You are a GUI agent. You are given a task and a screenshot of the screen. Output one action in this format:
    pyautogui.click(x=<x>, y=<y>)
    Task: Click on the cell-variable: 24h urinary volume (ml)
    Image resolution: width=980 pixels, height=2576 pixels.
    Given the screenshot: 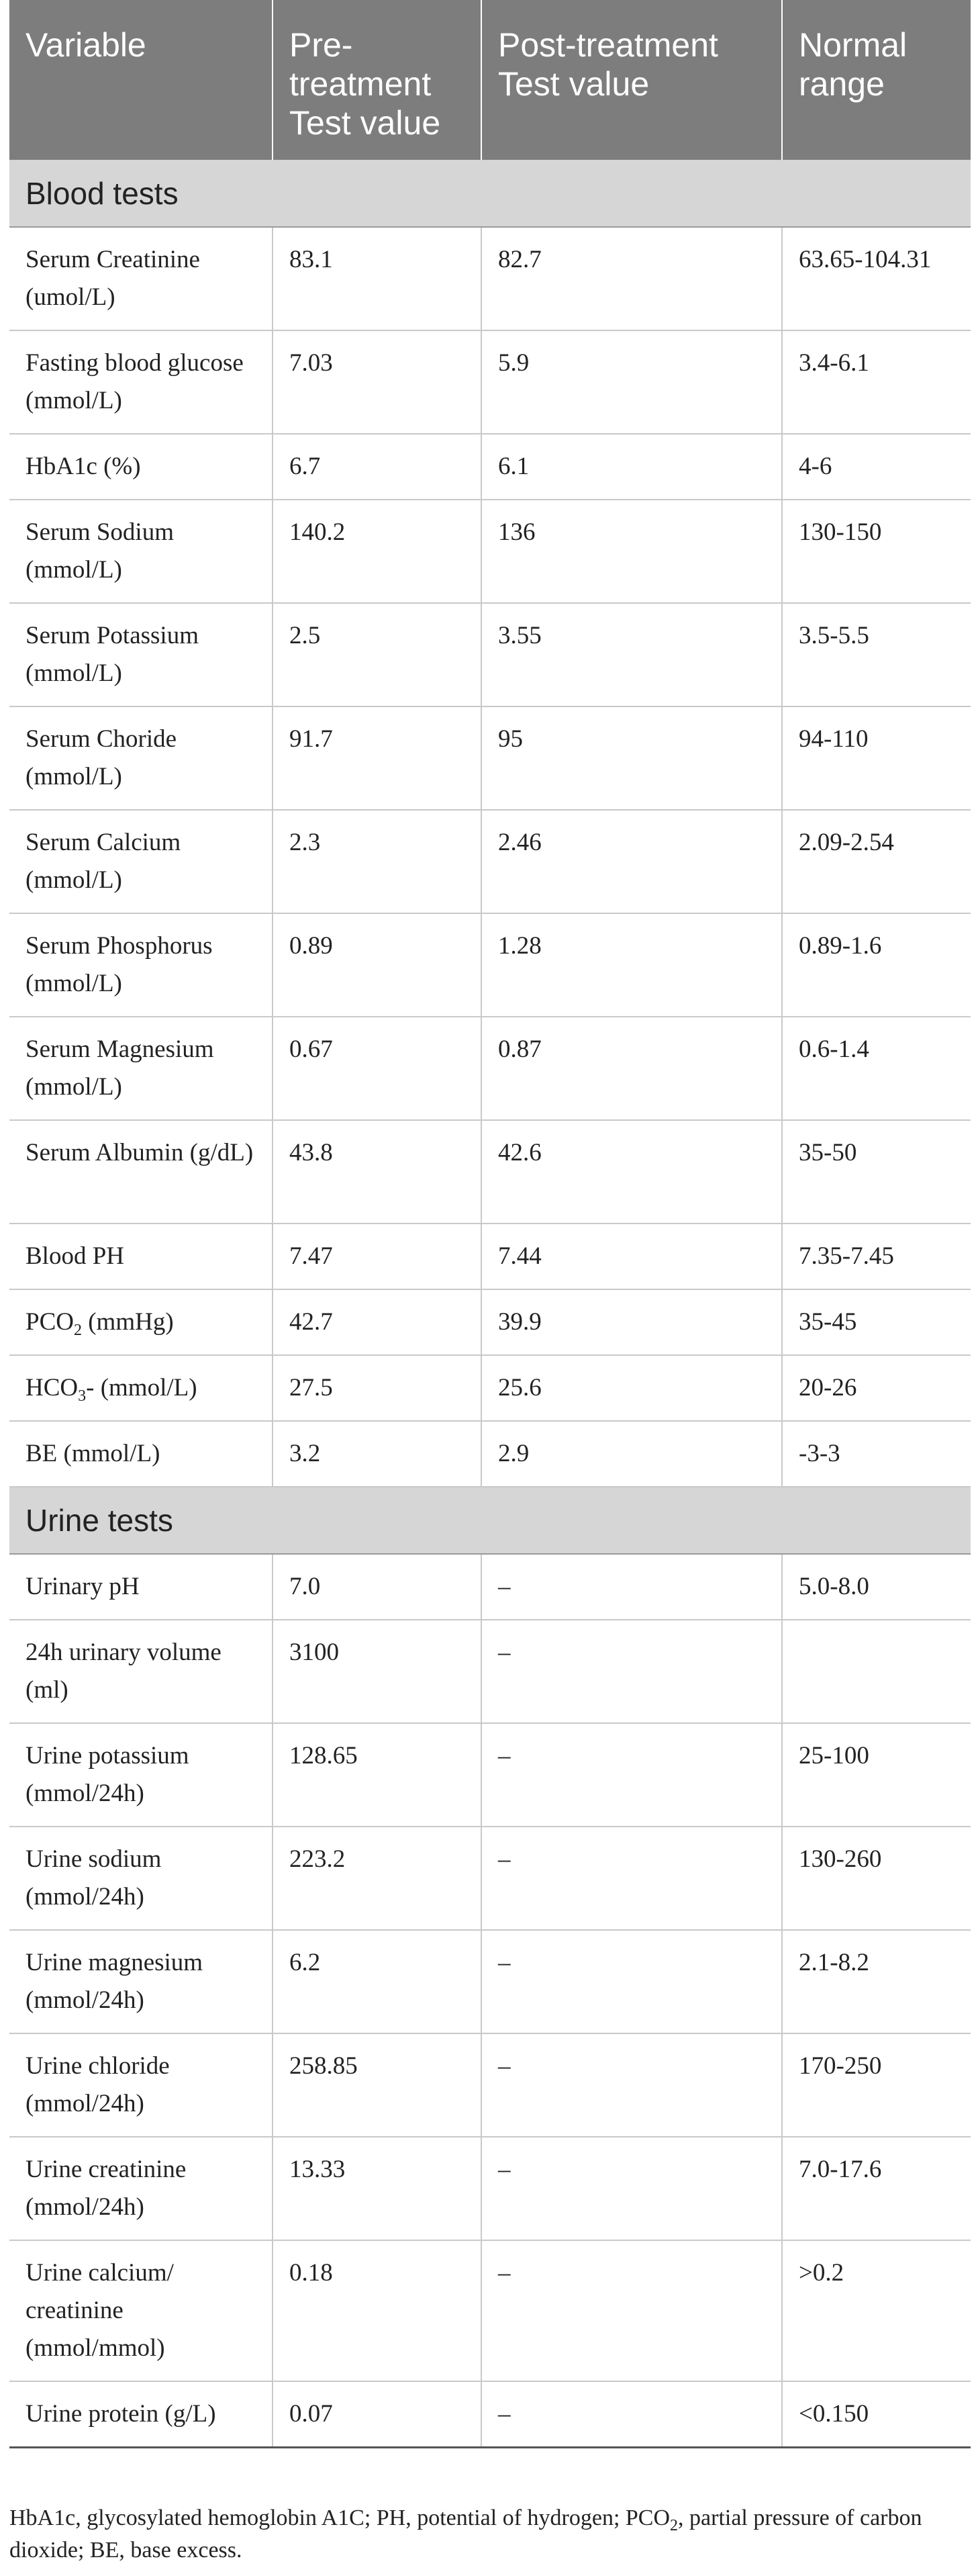 What is the action you would take?
    pyautogui.click(x=141, y=1672)
    